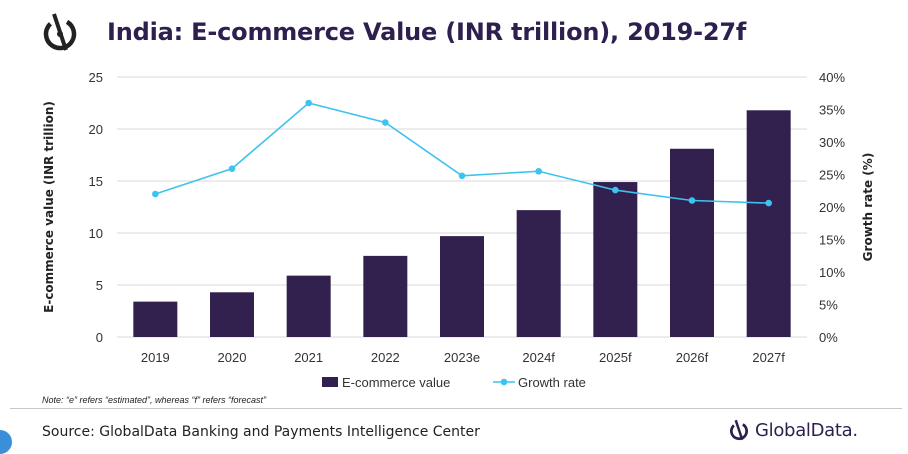 The height and width of the screenshot is (454, 908). Describe the element at coordinates (828, 305) in the screenshot. I see `y2-tick-label: 5%` at that location.